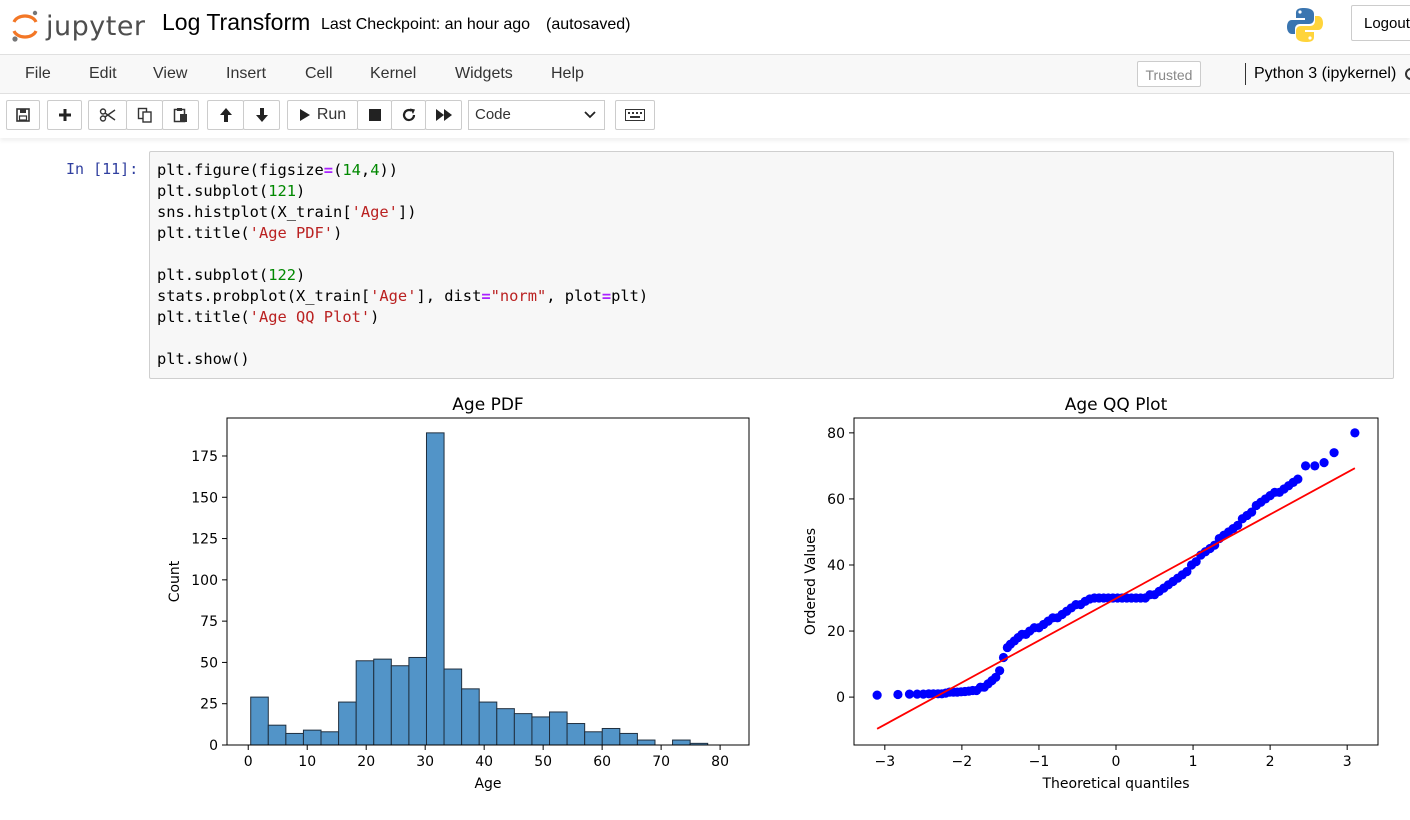 This screenshot has width=1410, height=820. Describe the element at coordinates (246, 73) in the screenshot. I see `menu-insert: Insert` at that location.